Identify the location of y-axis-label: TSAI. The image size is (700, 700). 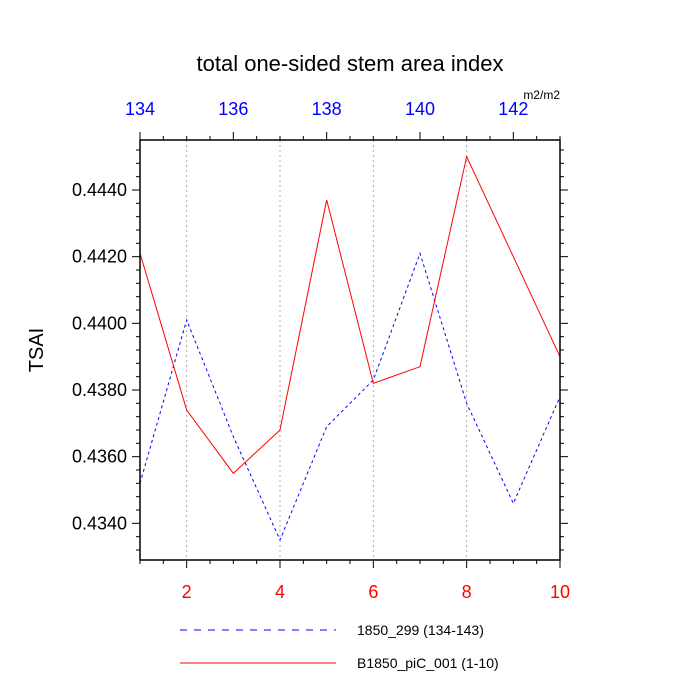
(37, 350).